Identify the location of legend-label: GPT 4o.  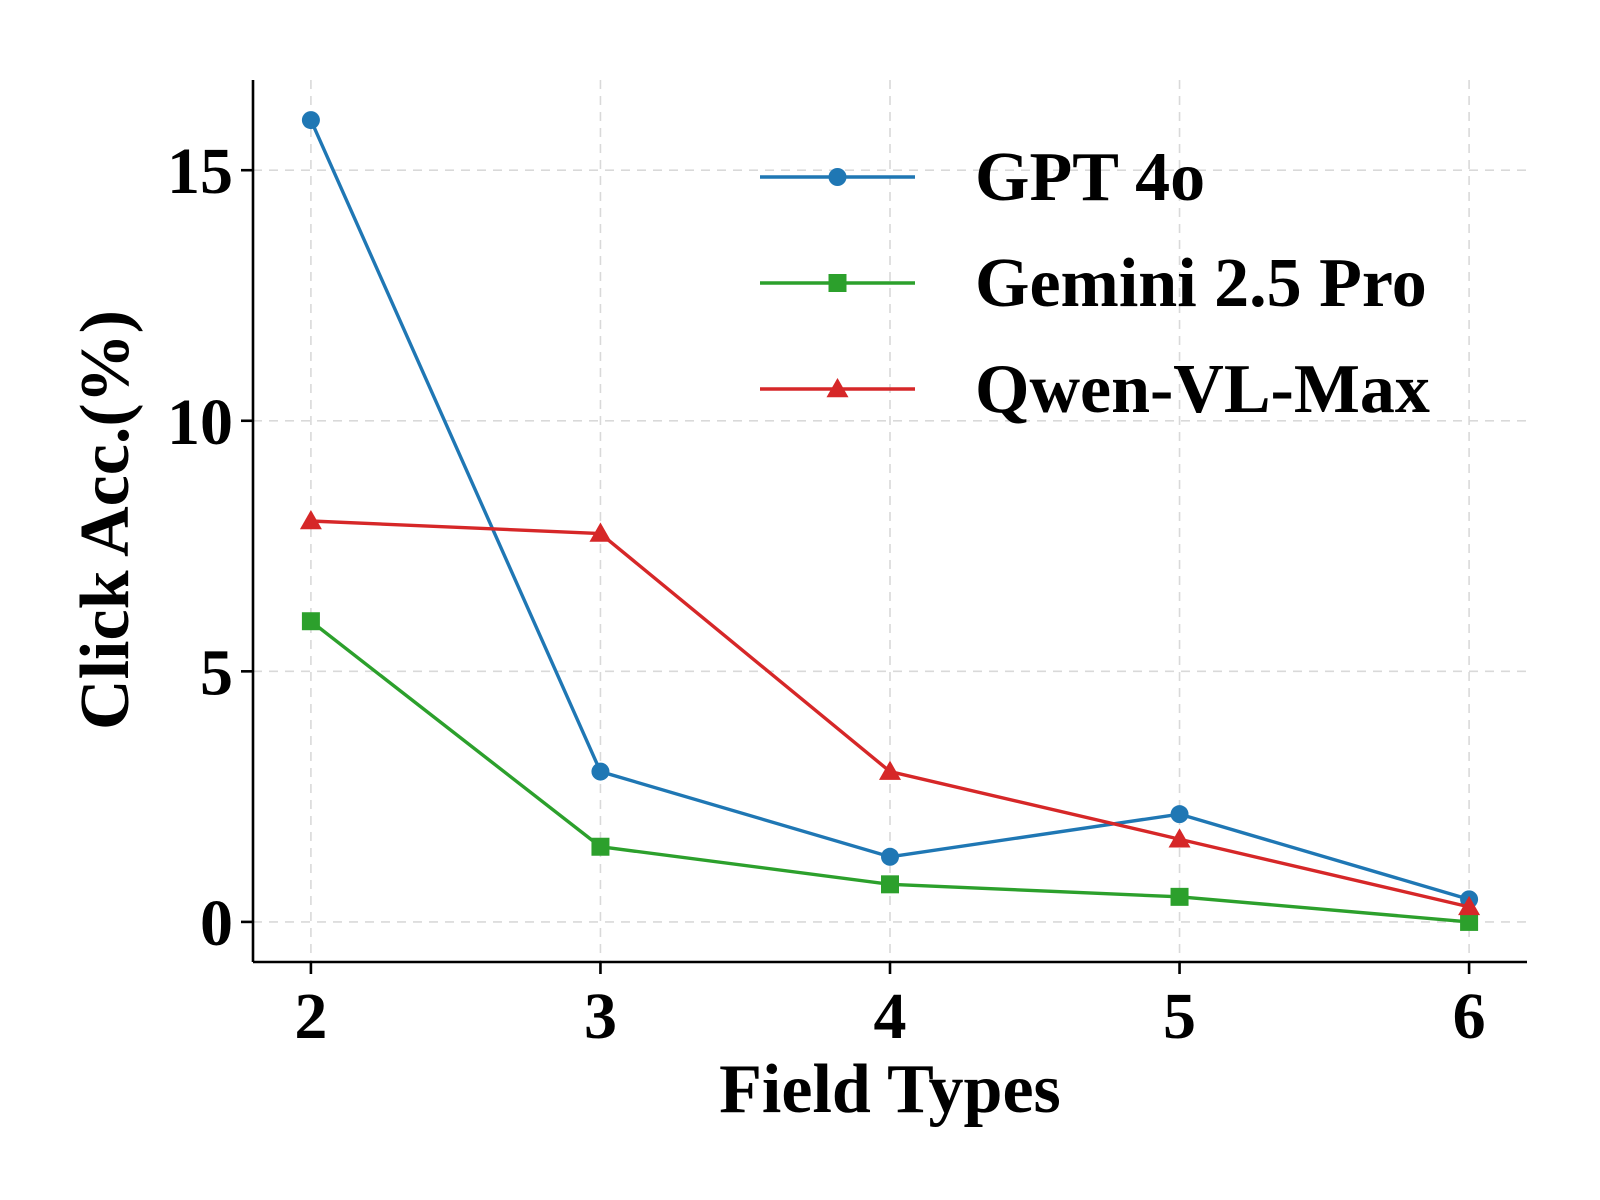
(1090, 177).